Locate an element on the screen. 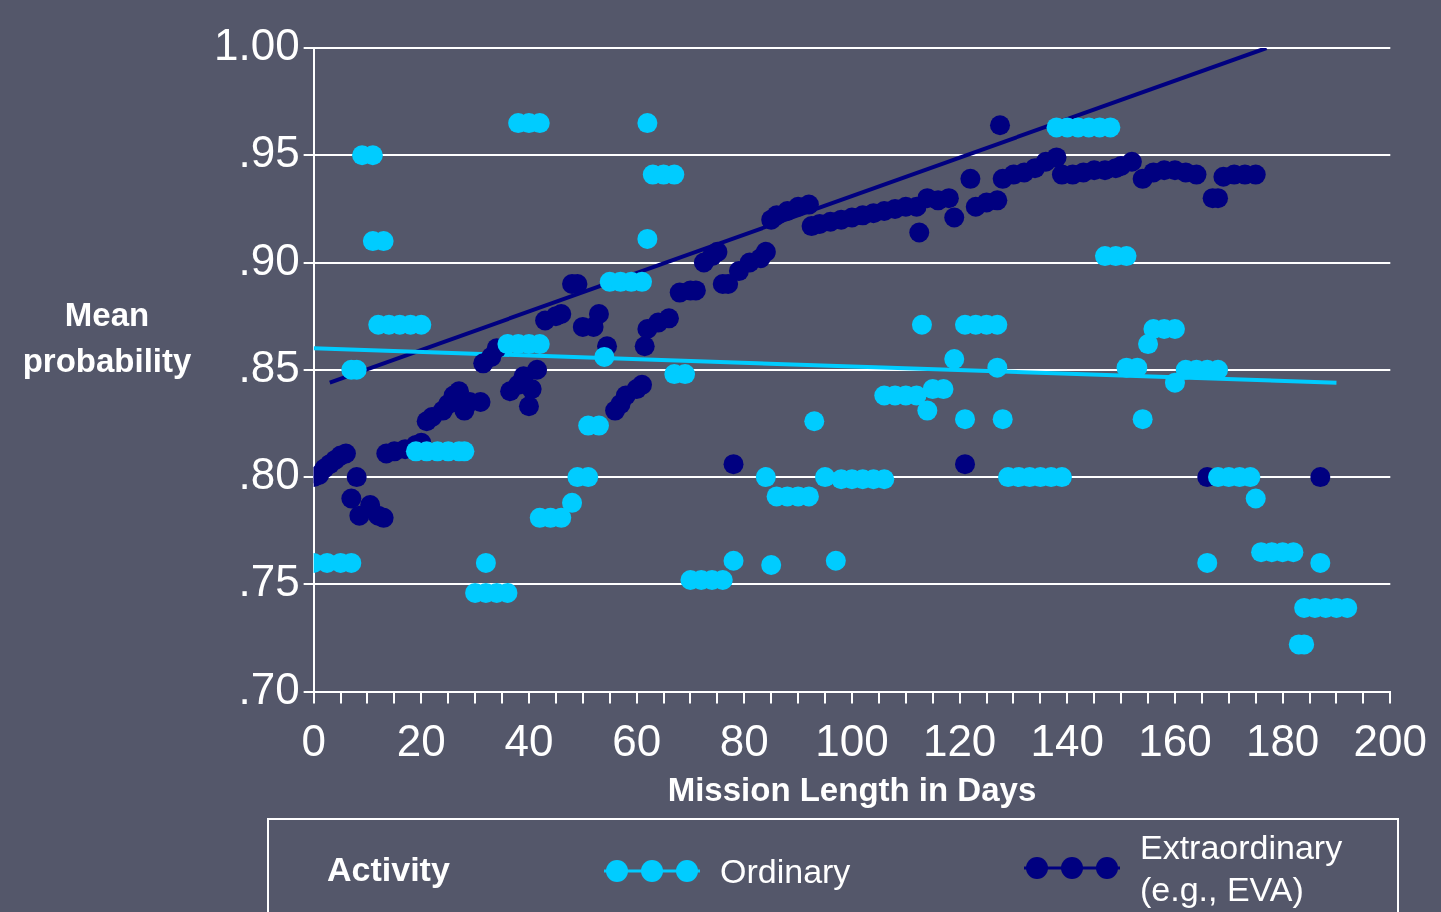 This screenshot has width=1441, height=912. legend-label: Ordinary is located at coordinates (785, 871).